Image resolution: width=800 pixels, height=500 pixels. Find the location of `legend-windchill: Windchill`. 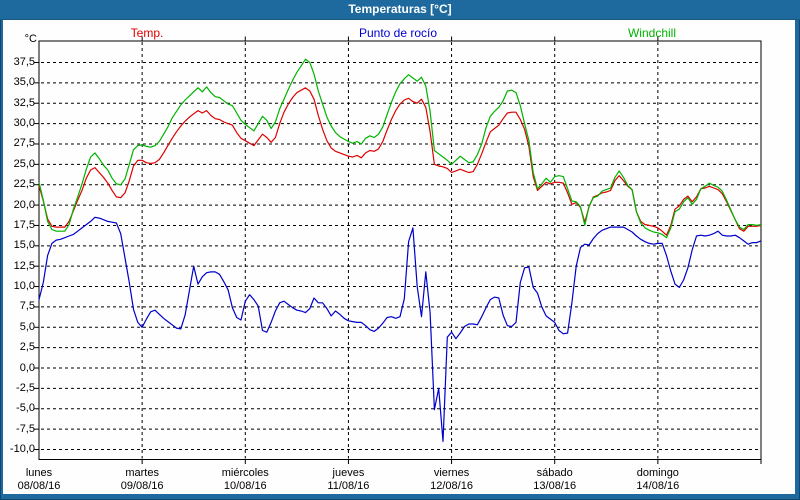

legend-windchill: Windchill is located at coordinates (651, 33).